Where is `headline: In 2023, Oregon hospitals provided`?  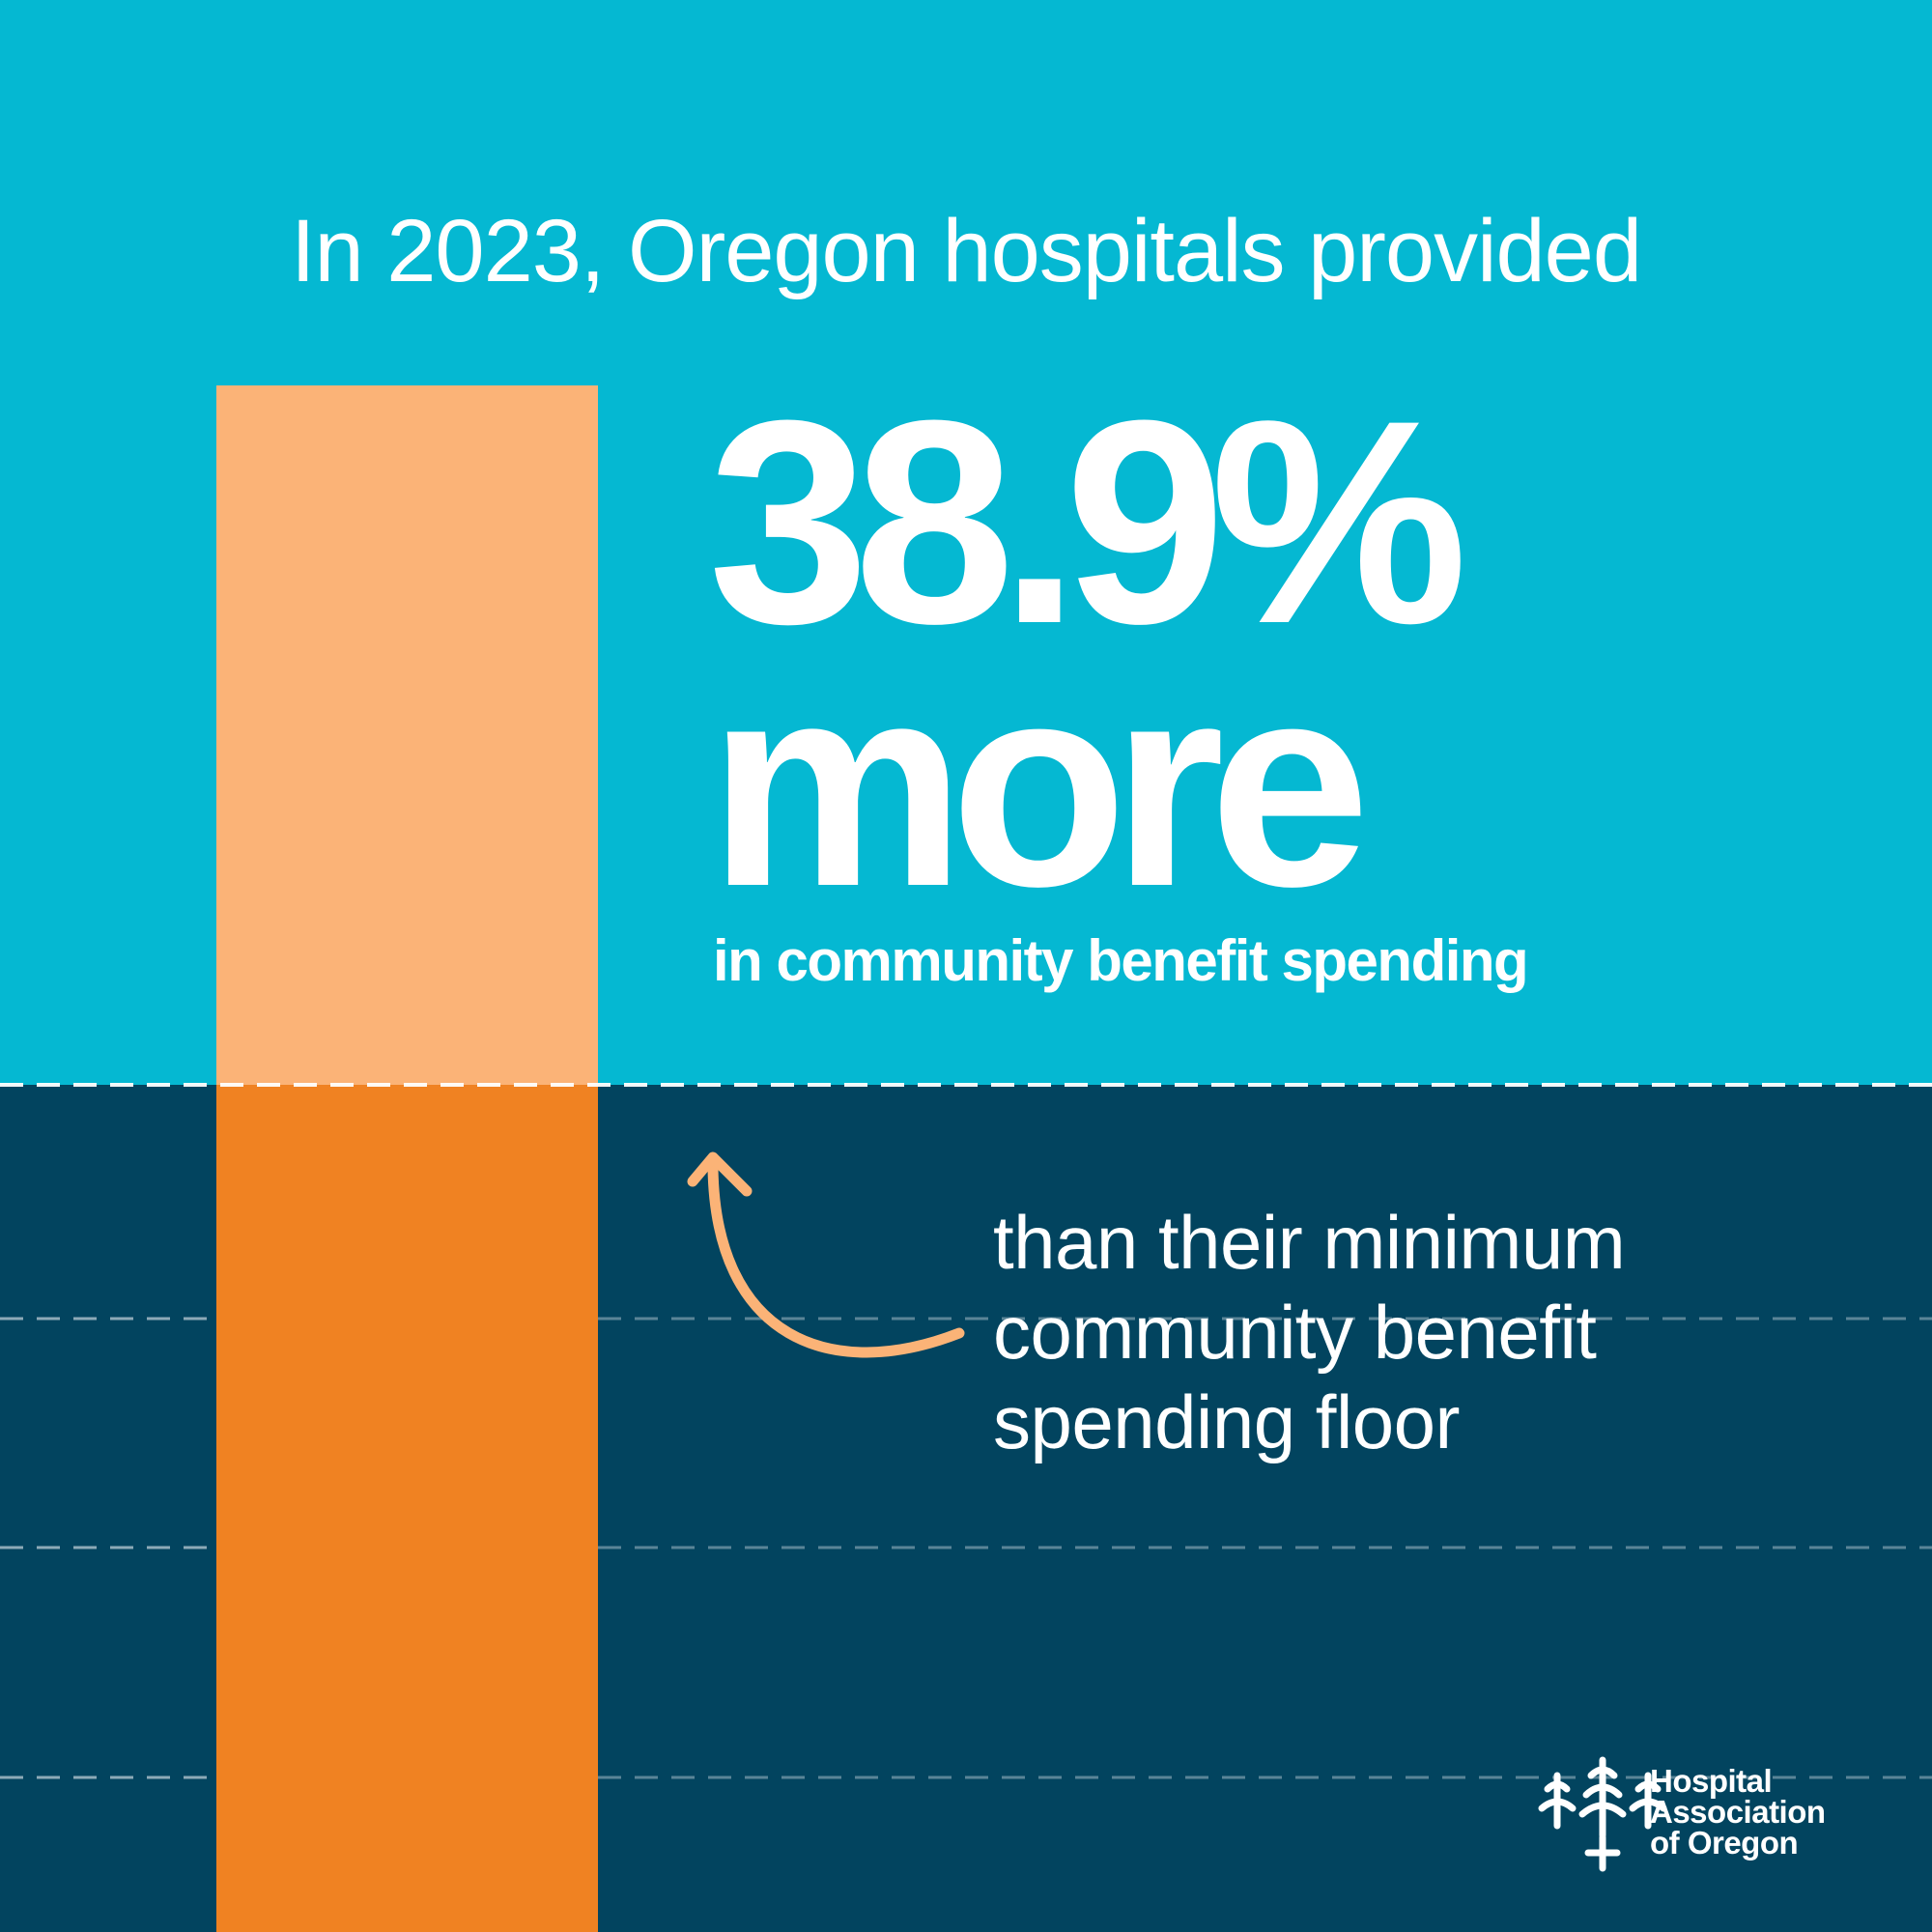 headline: In 2023, Oregon hospitals provided is located at coordinates (966, 251).